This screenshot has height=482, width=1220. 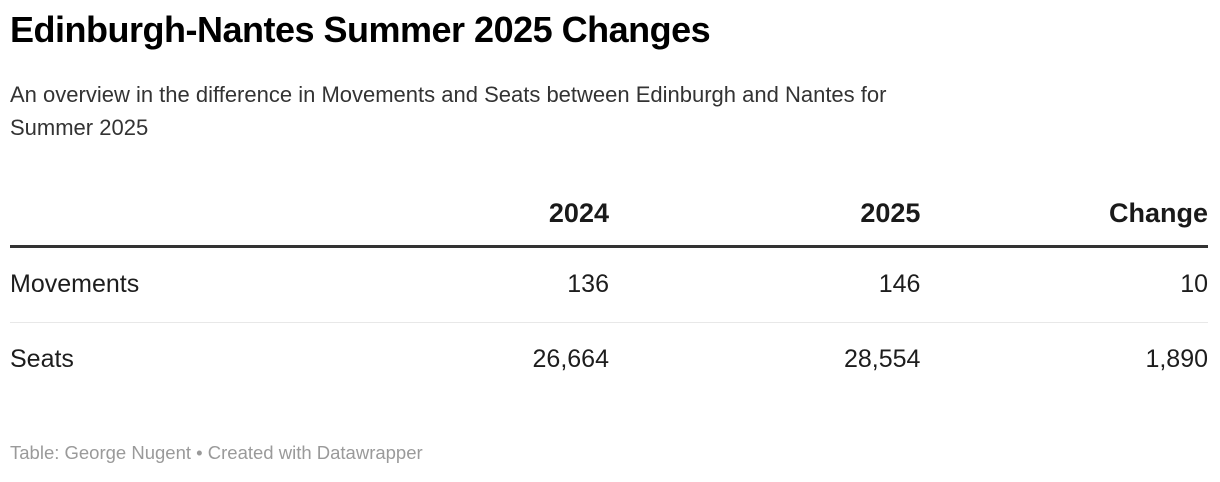 What do you see at coordinates (899, 284) in the screenshot?
I see `cell-movements-2025: 146` at bounding box center [899, 284].